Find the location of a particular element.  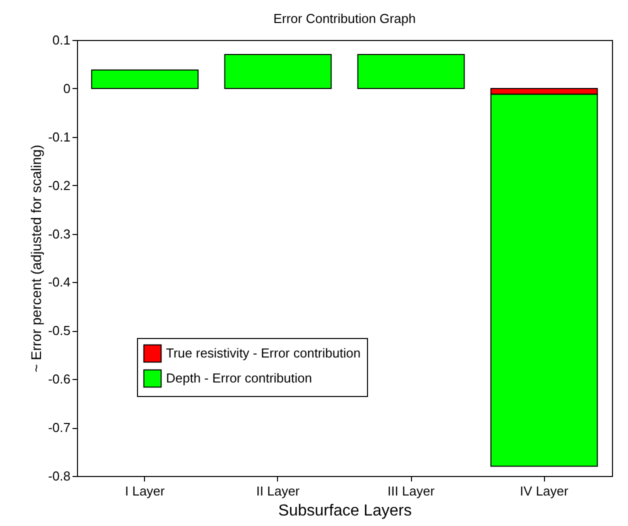

y-tick-label: -0.3 is located at coordinates (59, 234).